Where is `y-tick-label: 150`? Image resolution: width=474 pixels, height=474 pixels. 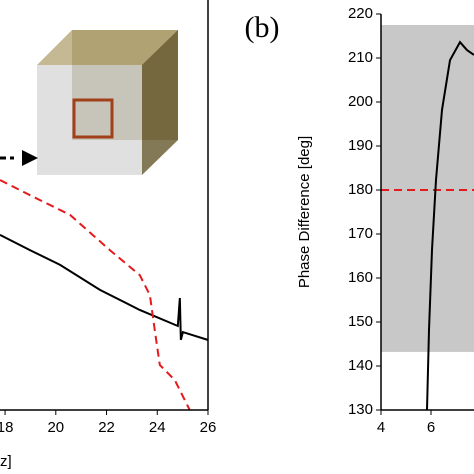 y-tick-label: 150 is located at coordinates (360, 321).